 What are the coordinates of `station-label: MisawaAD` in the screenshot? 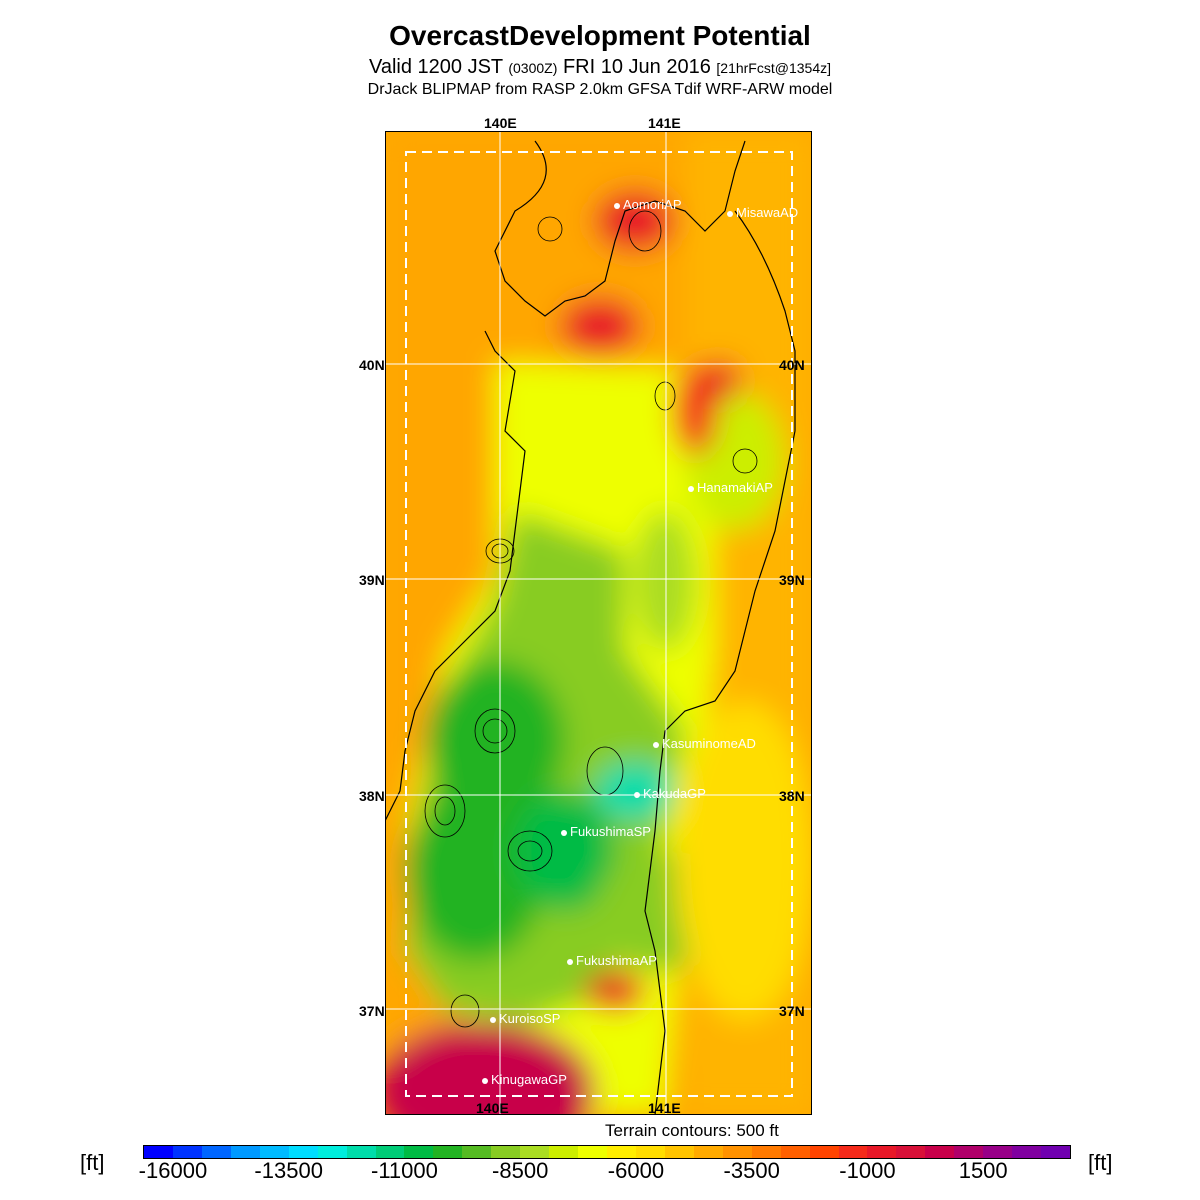 It's located at (767, 212).